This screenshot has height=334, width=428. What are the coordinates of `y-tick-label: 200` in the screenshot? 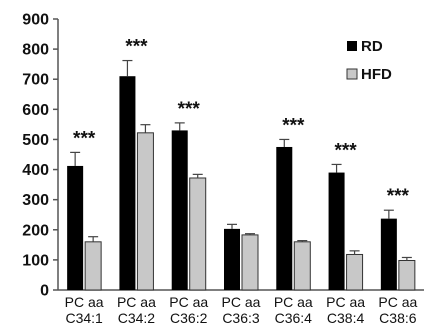 It's located at (35, 230).